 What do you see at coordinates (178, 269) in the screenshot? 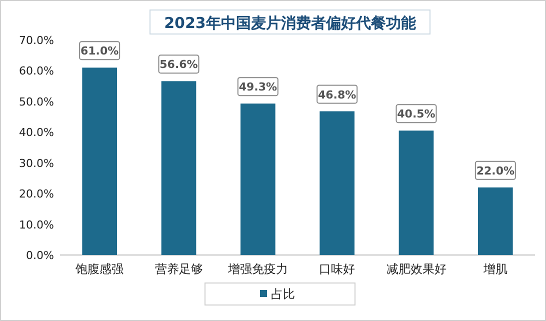
I see `x-tick-label: 营养足够` at bounding box center [178, 269].